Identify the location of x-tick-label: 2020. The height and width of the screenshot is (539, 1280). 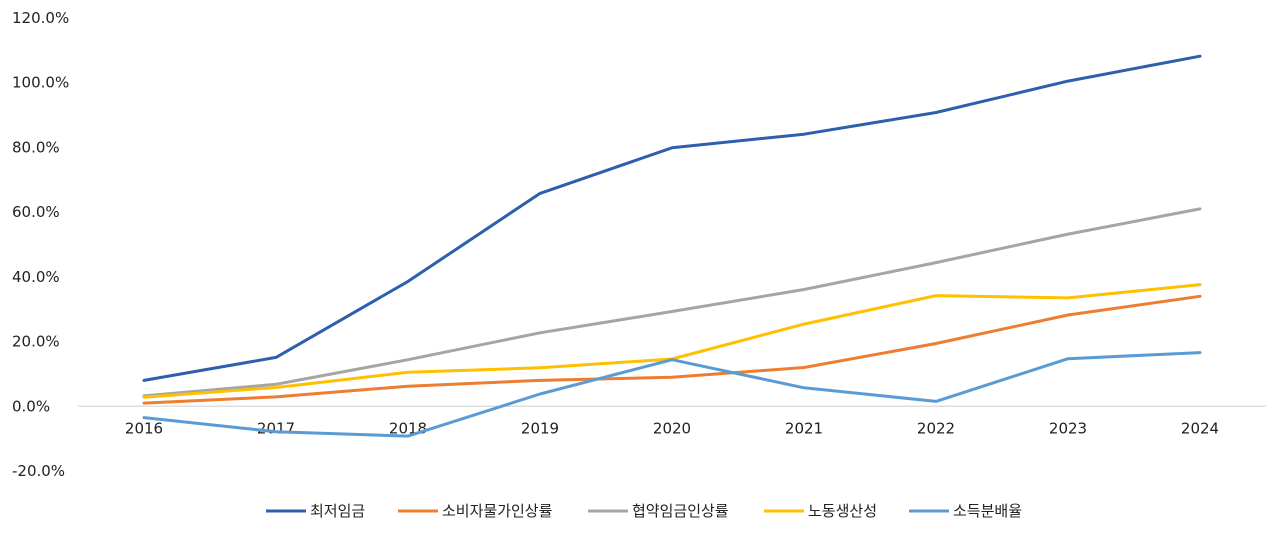
(672, 428).